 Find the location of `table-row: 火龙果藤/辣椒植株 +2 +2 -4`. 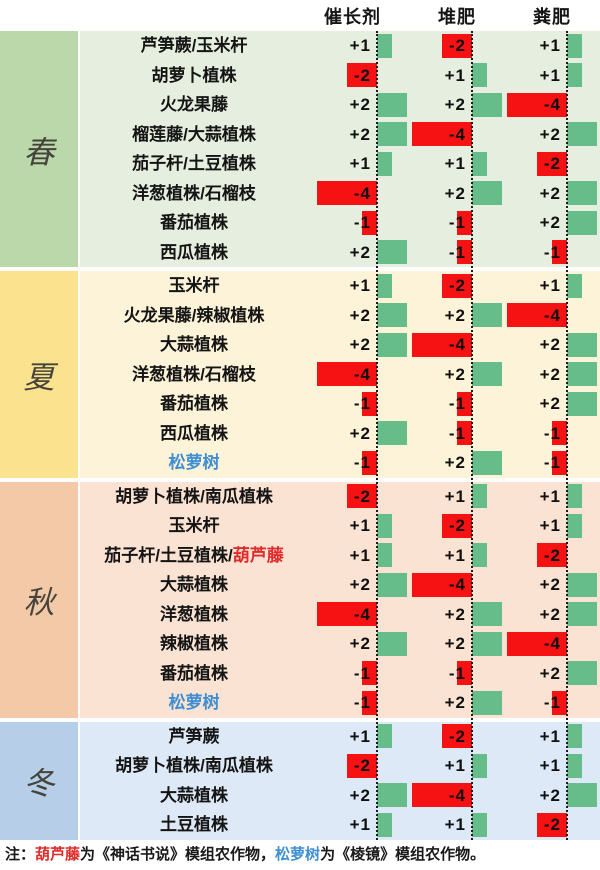

table-row: 火龙果藤/辣椒植株 +2 +2 -4 is located at coordinates (300, 316).